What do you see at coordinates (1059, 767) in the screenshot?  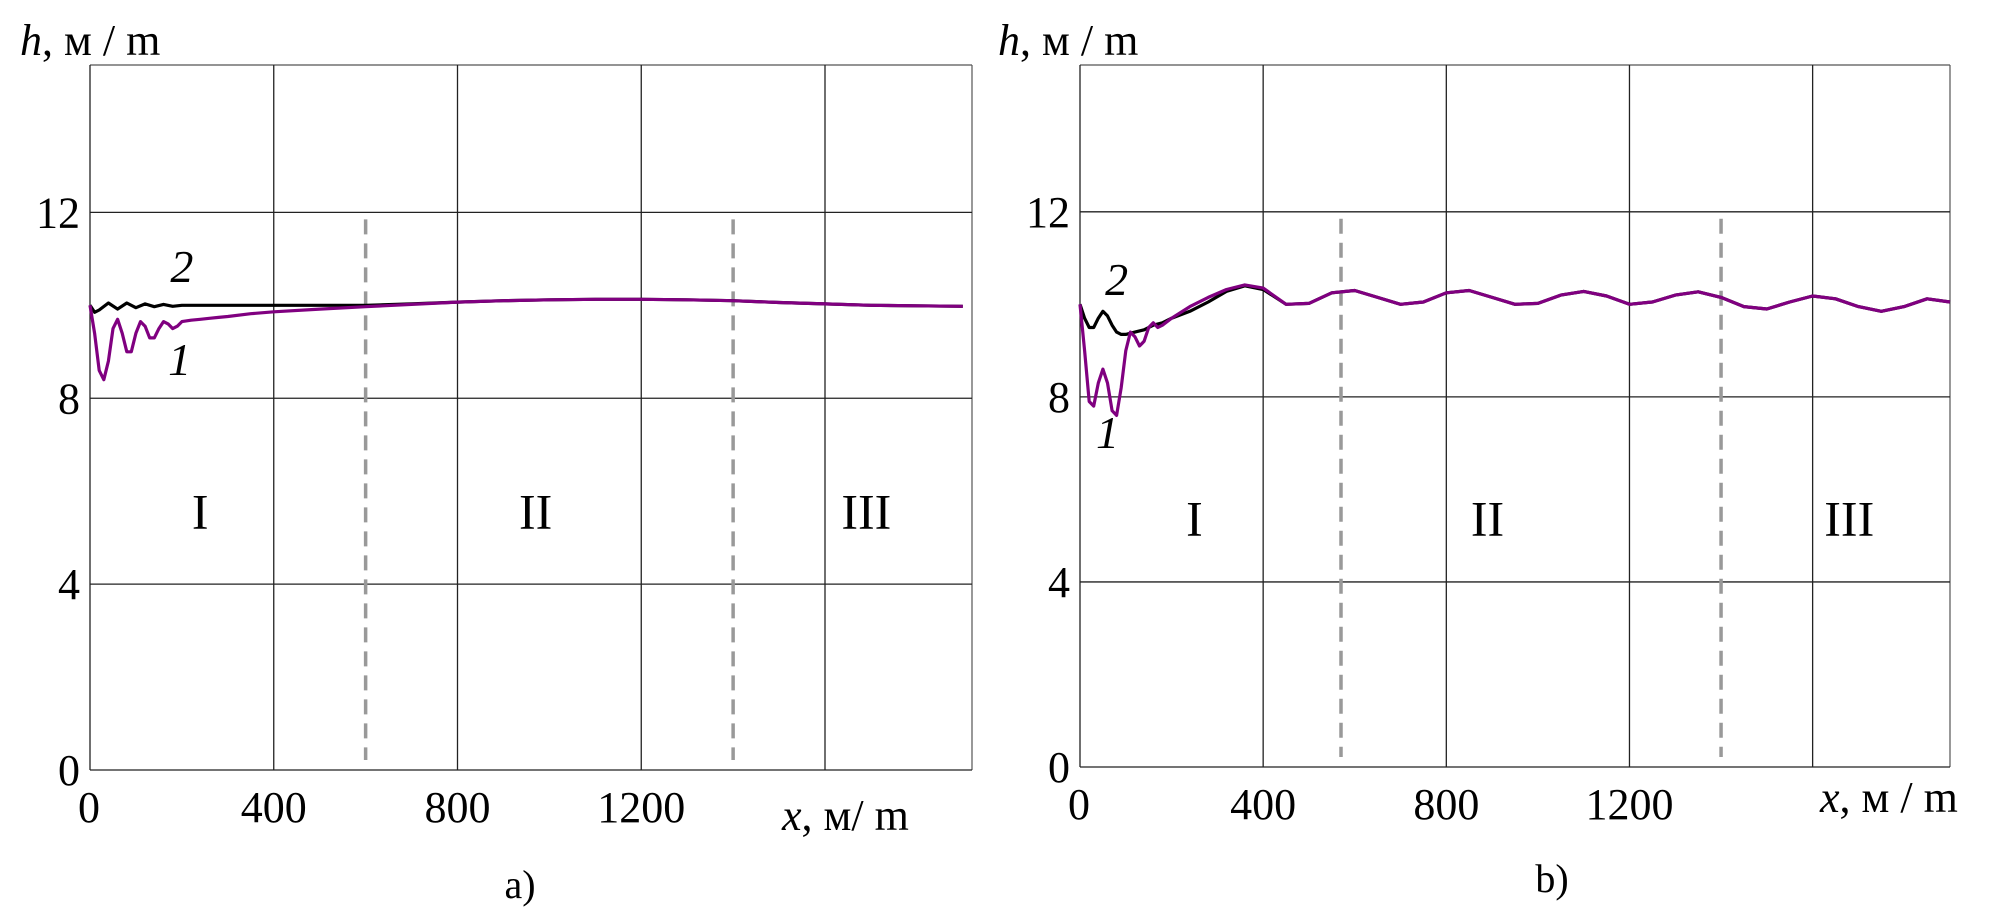 I see `panel-b-y-tick-label: 0` at bounding box center [1059, 767].